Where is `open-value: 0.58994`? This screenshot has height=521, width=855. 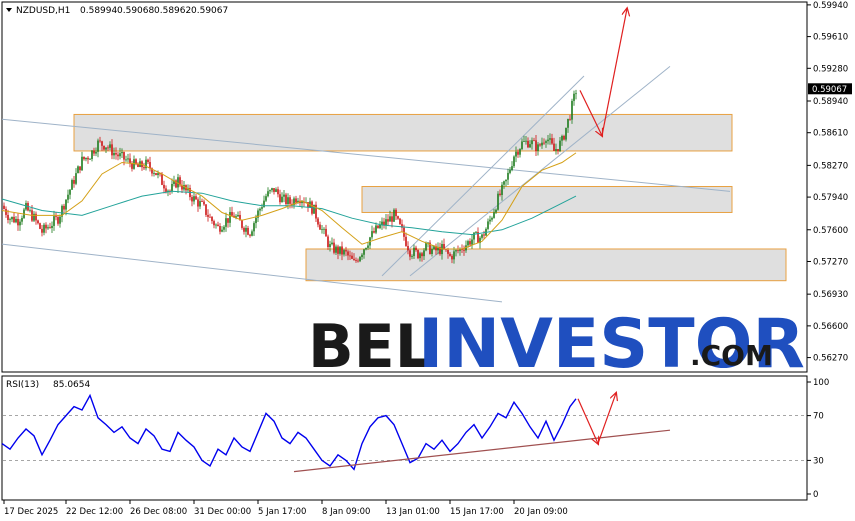
open-value: 0.58994 is located at coordinates (98, 11).